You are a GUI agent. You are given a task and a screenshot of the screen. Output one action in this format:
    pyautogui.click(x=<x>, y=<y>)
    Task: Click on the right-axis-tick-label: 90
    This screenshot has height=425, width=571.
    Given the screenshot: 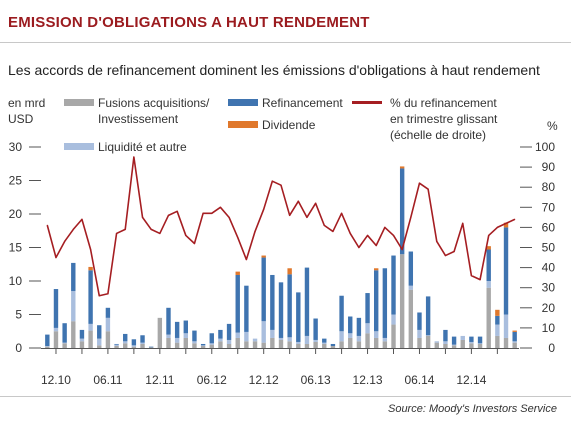 What is the action you would take?
    pyautogui.click(x=549, y=167)
    